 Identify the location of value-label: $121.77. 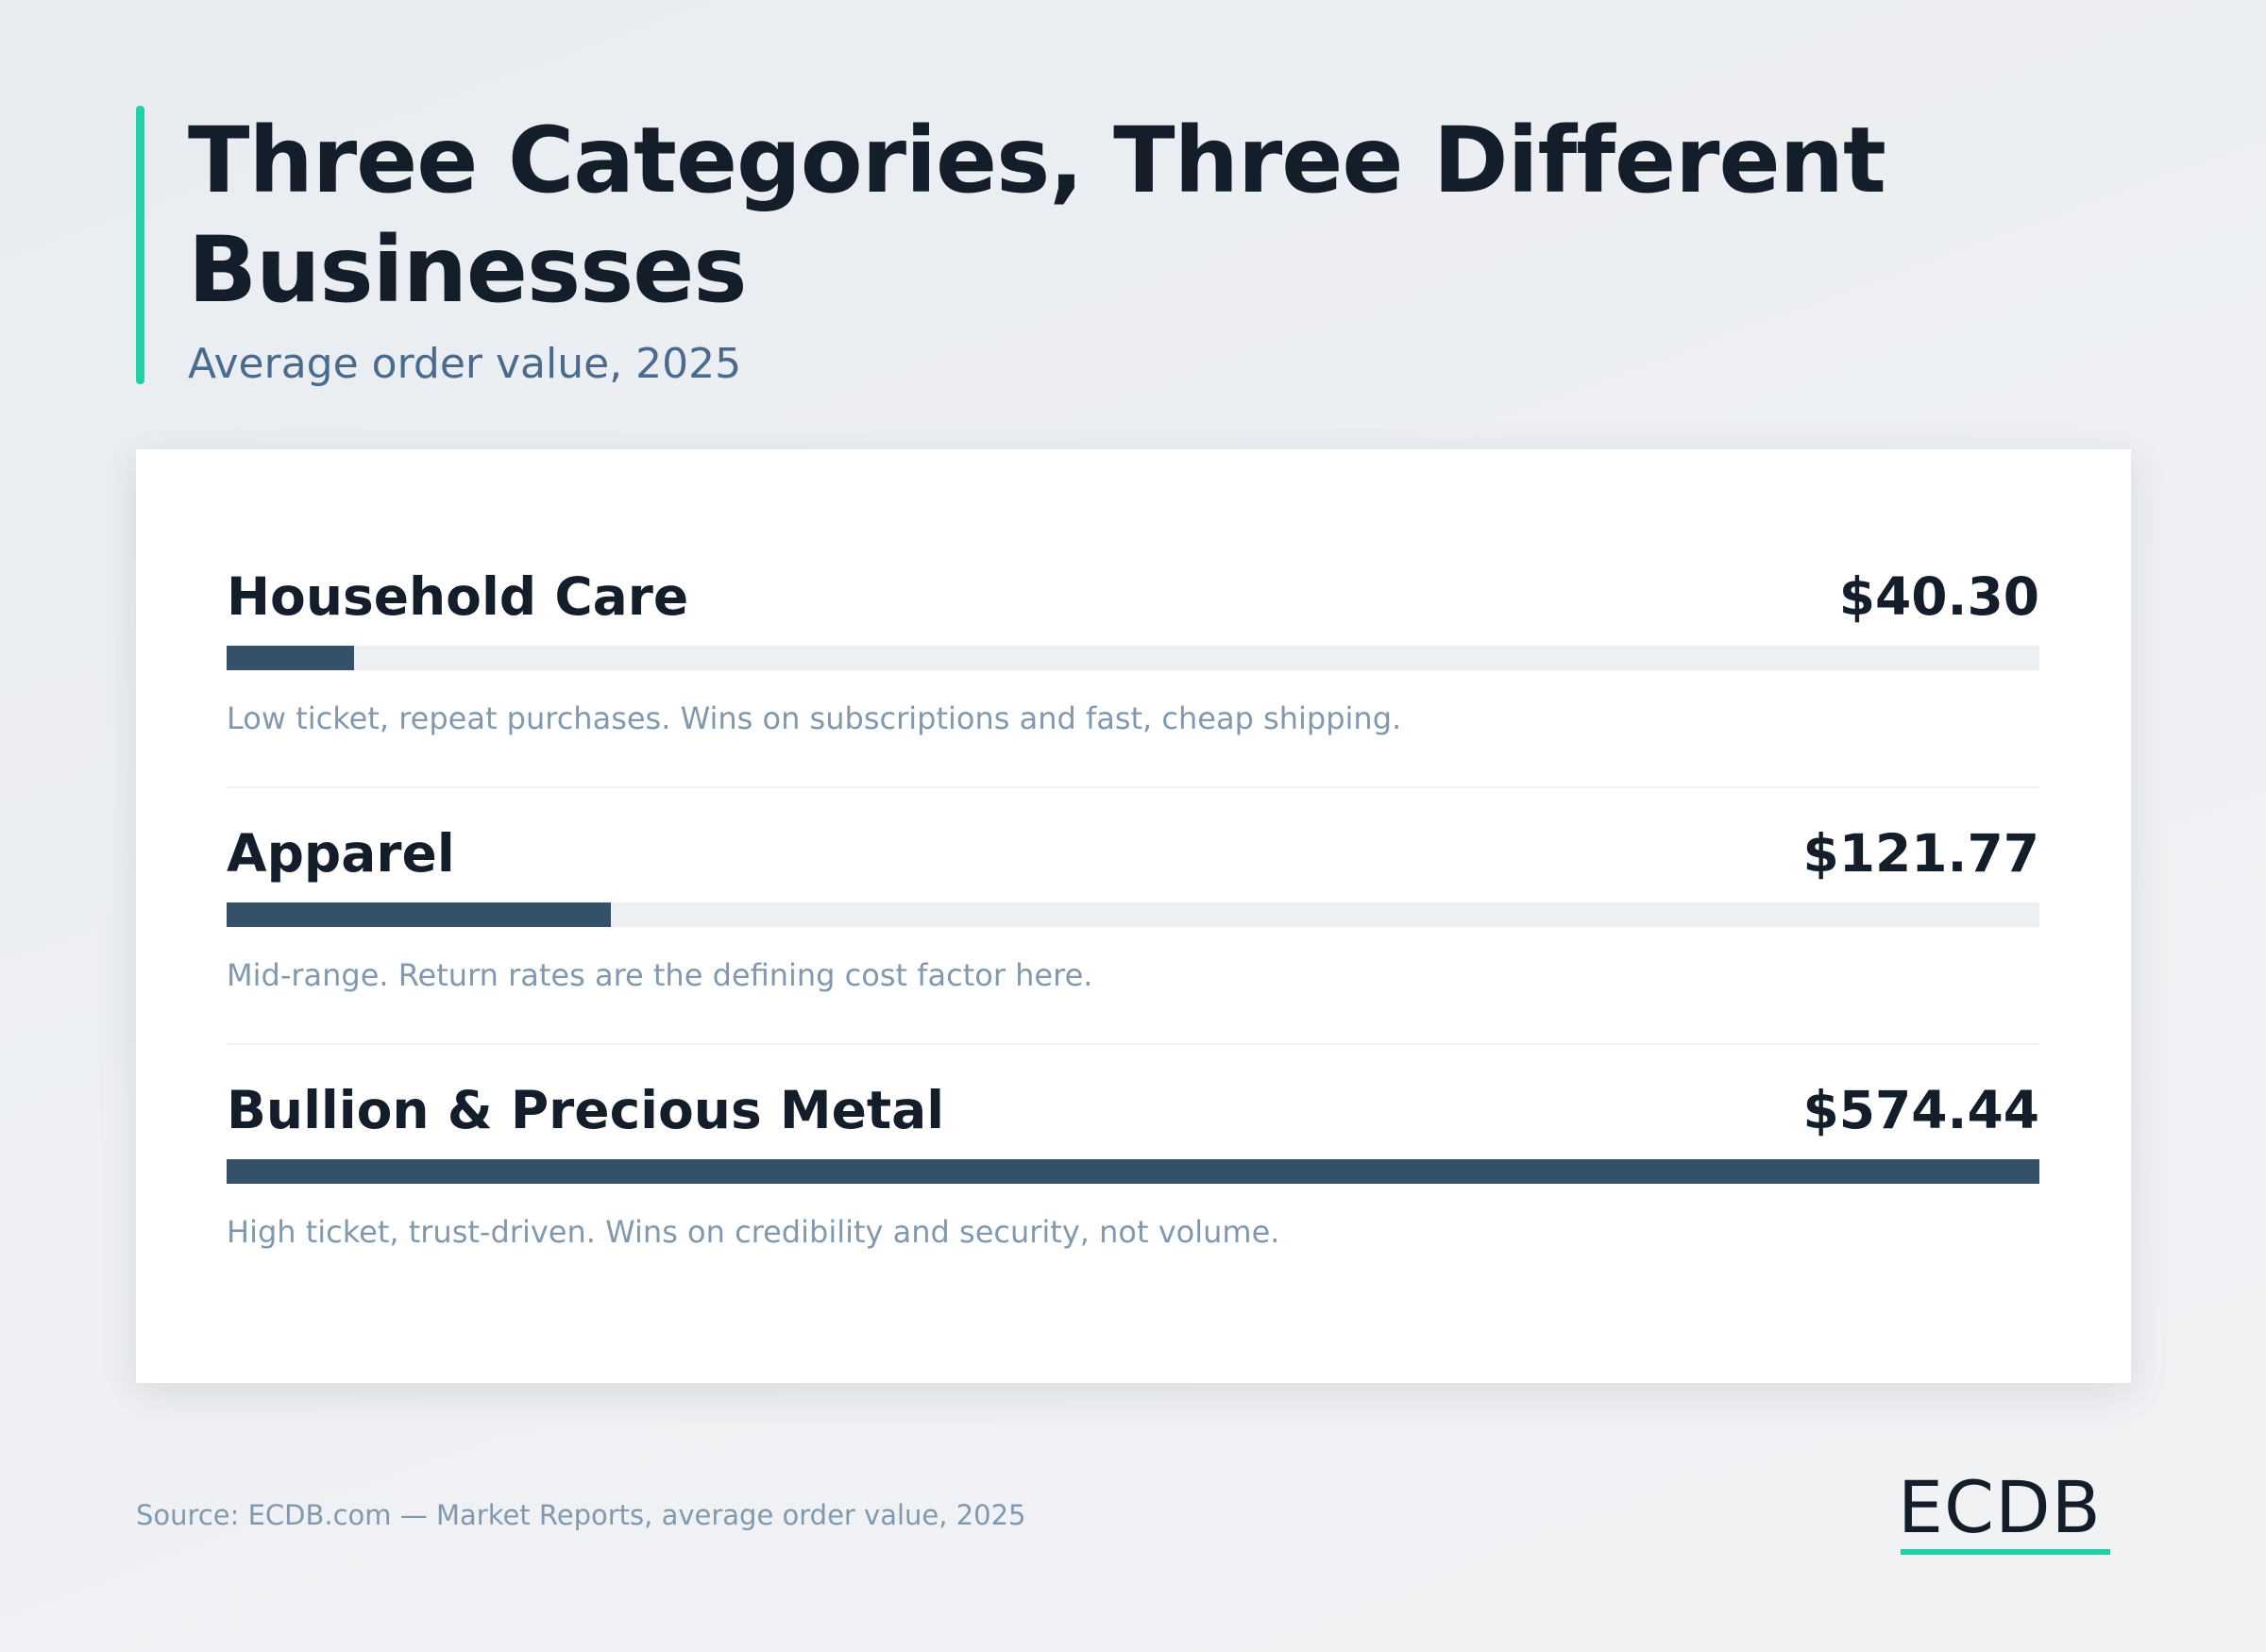
(1921, 853).